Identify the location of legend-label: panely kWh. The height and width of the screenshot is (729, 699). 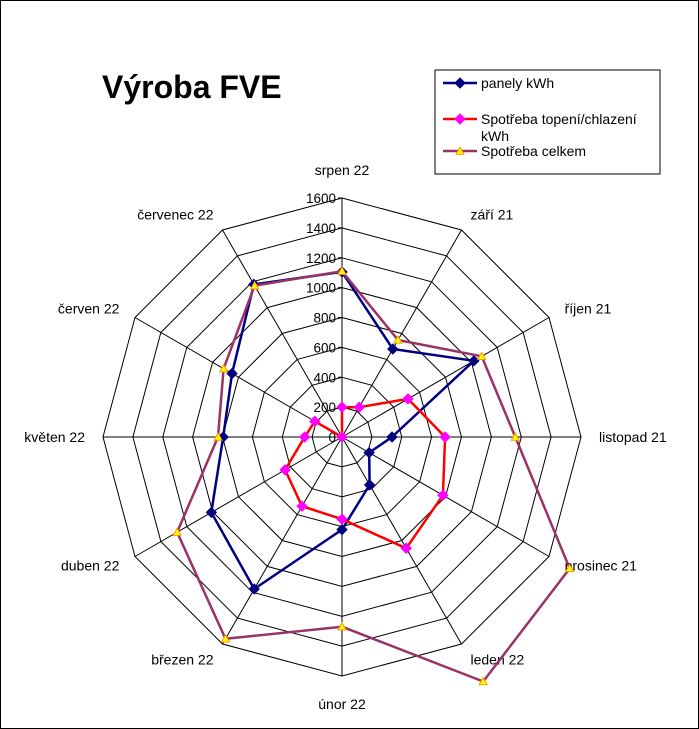
(517, 83).